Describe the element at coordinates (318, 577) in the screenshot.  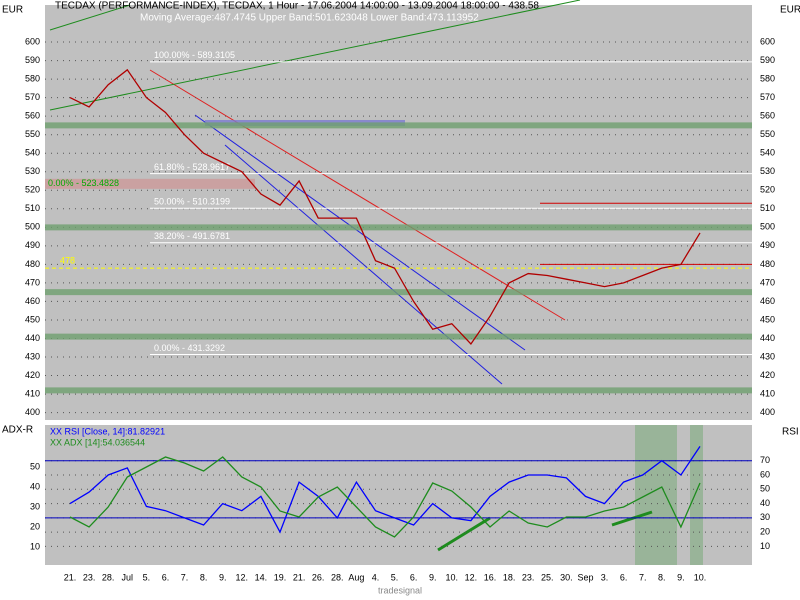
I see `x-tick-label: 26.` at that location.